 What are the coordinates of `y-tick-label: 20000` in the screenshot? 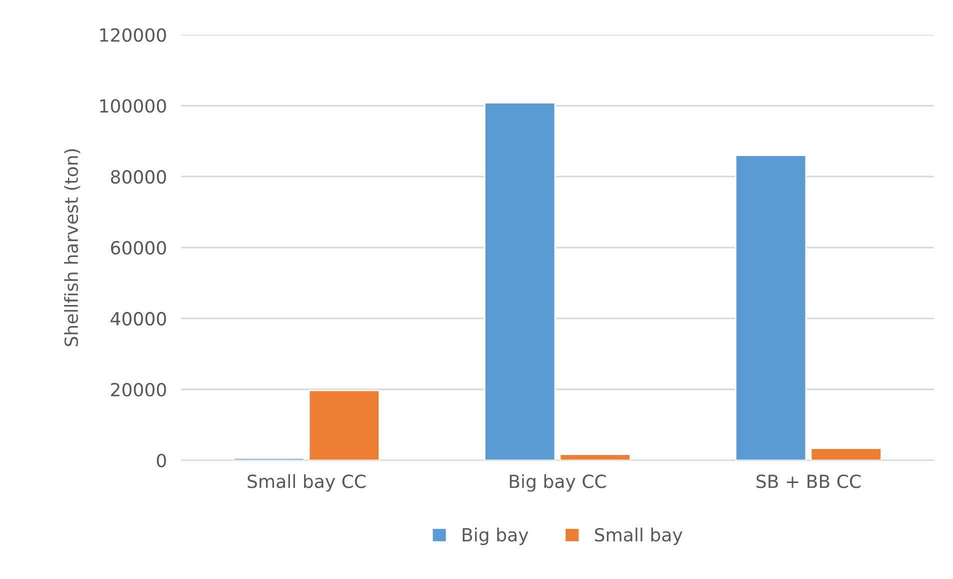 It's located at (138, 389).